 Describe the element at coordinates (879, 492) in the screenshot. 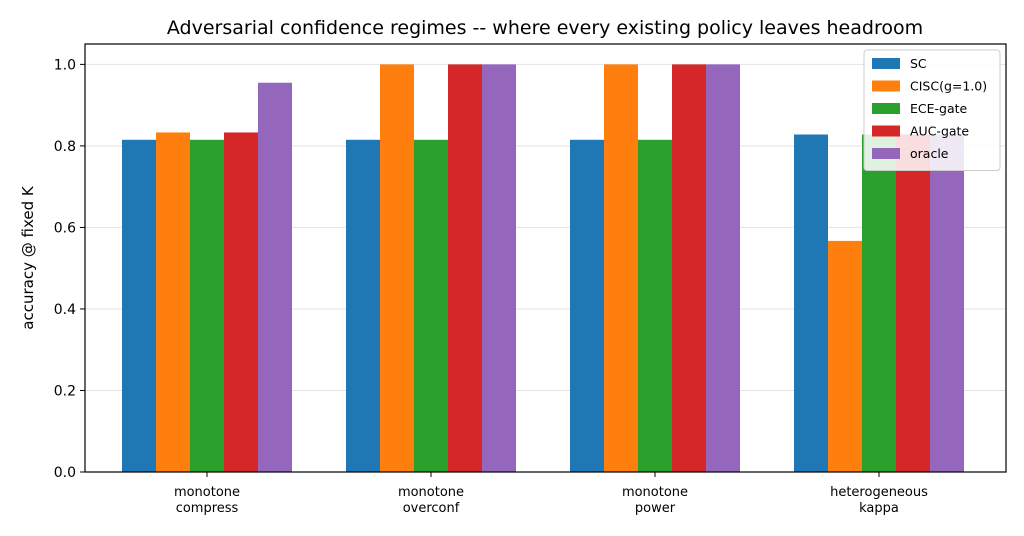

I see `x-tick-label: heterogeneous` at that location.